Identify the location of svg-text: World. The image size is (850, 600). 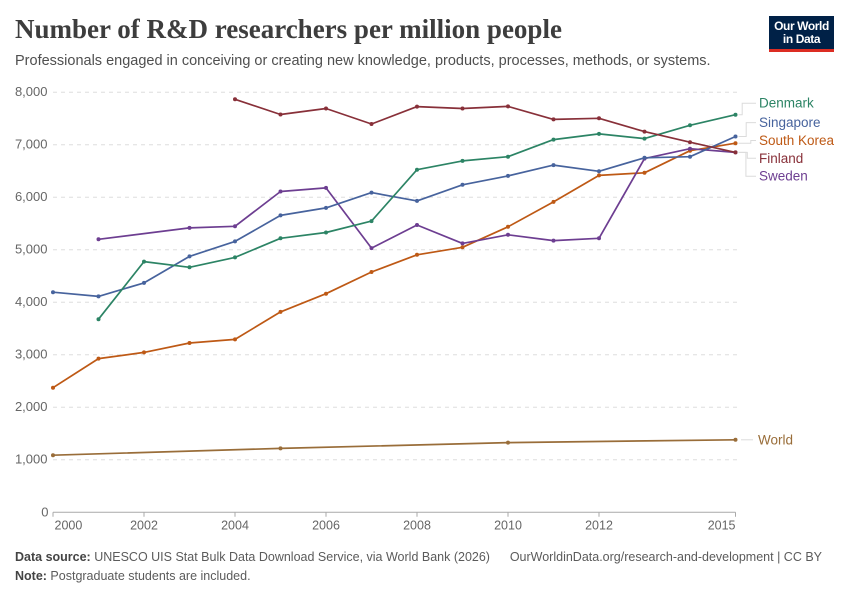
(775, 439).